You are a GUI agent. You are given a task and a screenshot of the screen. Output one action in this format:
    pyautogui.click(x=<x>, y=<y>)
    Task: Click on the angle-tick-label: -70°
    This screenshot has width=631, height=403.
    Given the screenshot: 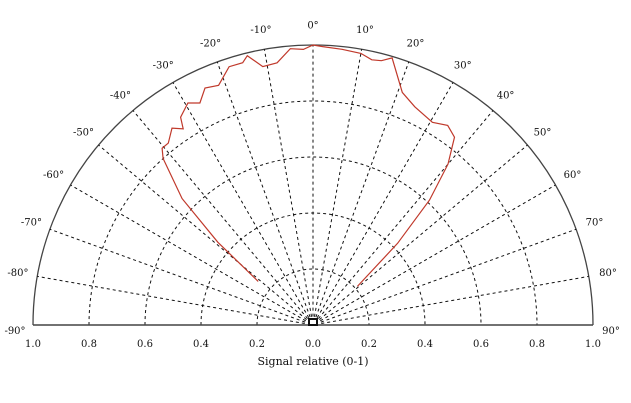 What is the action you would take?
    pyautogui.click(x=31, y=223)
    